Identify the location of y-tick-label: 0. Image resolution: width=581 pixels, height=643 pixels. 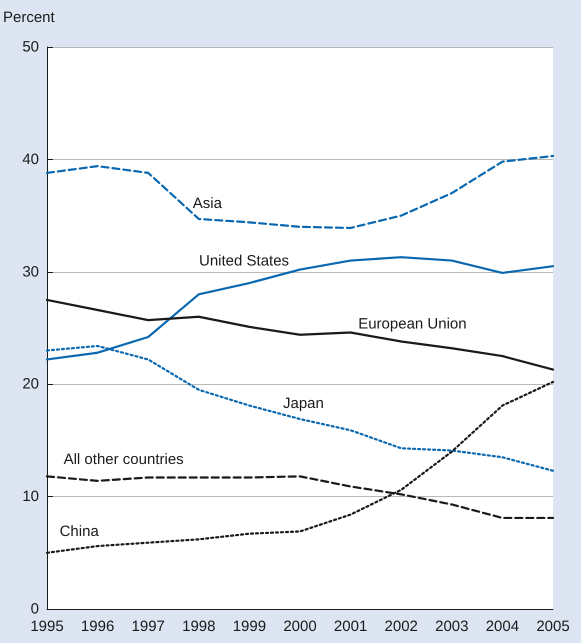
(34, 609).